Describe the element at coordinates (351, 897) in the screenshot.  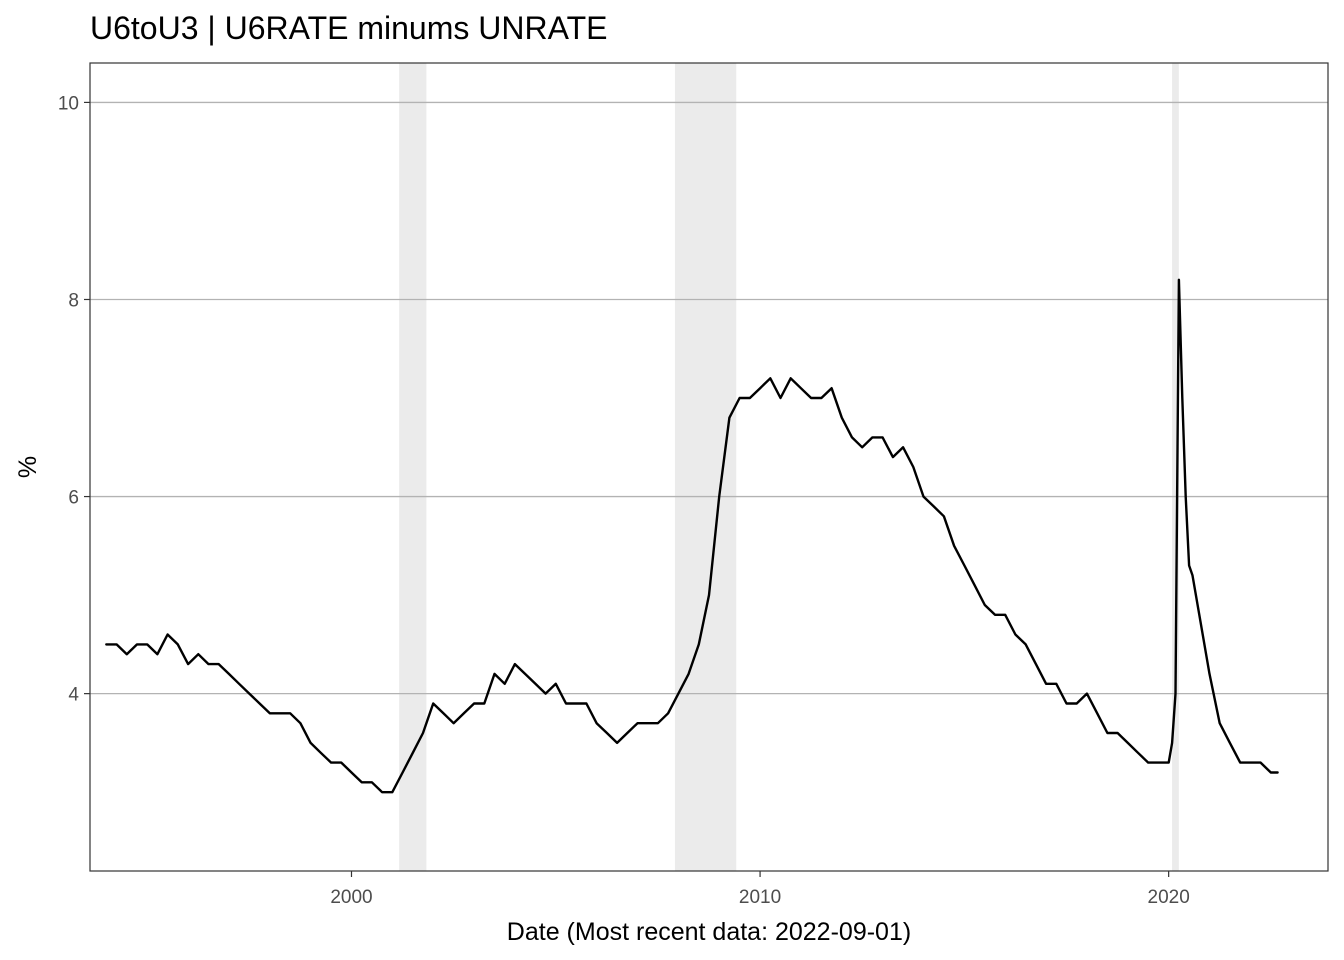
I see `x-tick-label-2000: 2000` at that location.